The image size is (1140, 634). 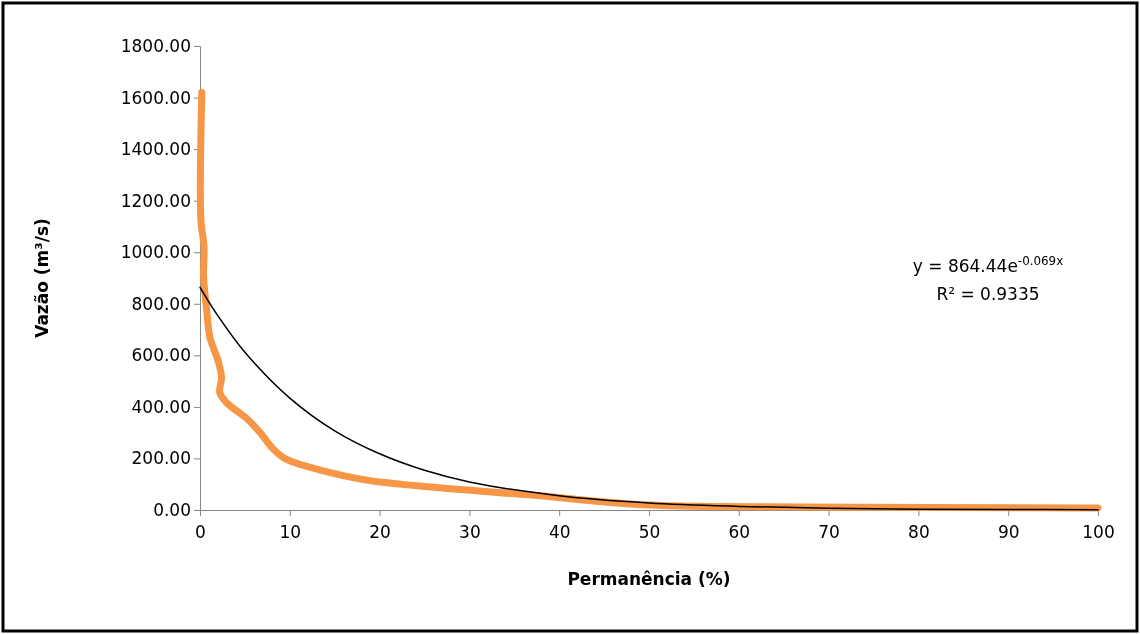 I want to click on x-tick-label: 30, so click(x=470, y=531).